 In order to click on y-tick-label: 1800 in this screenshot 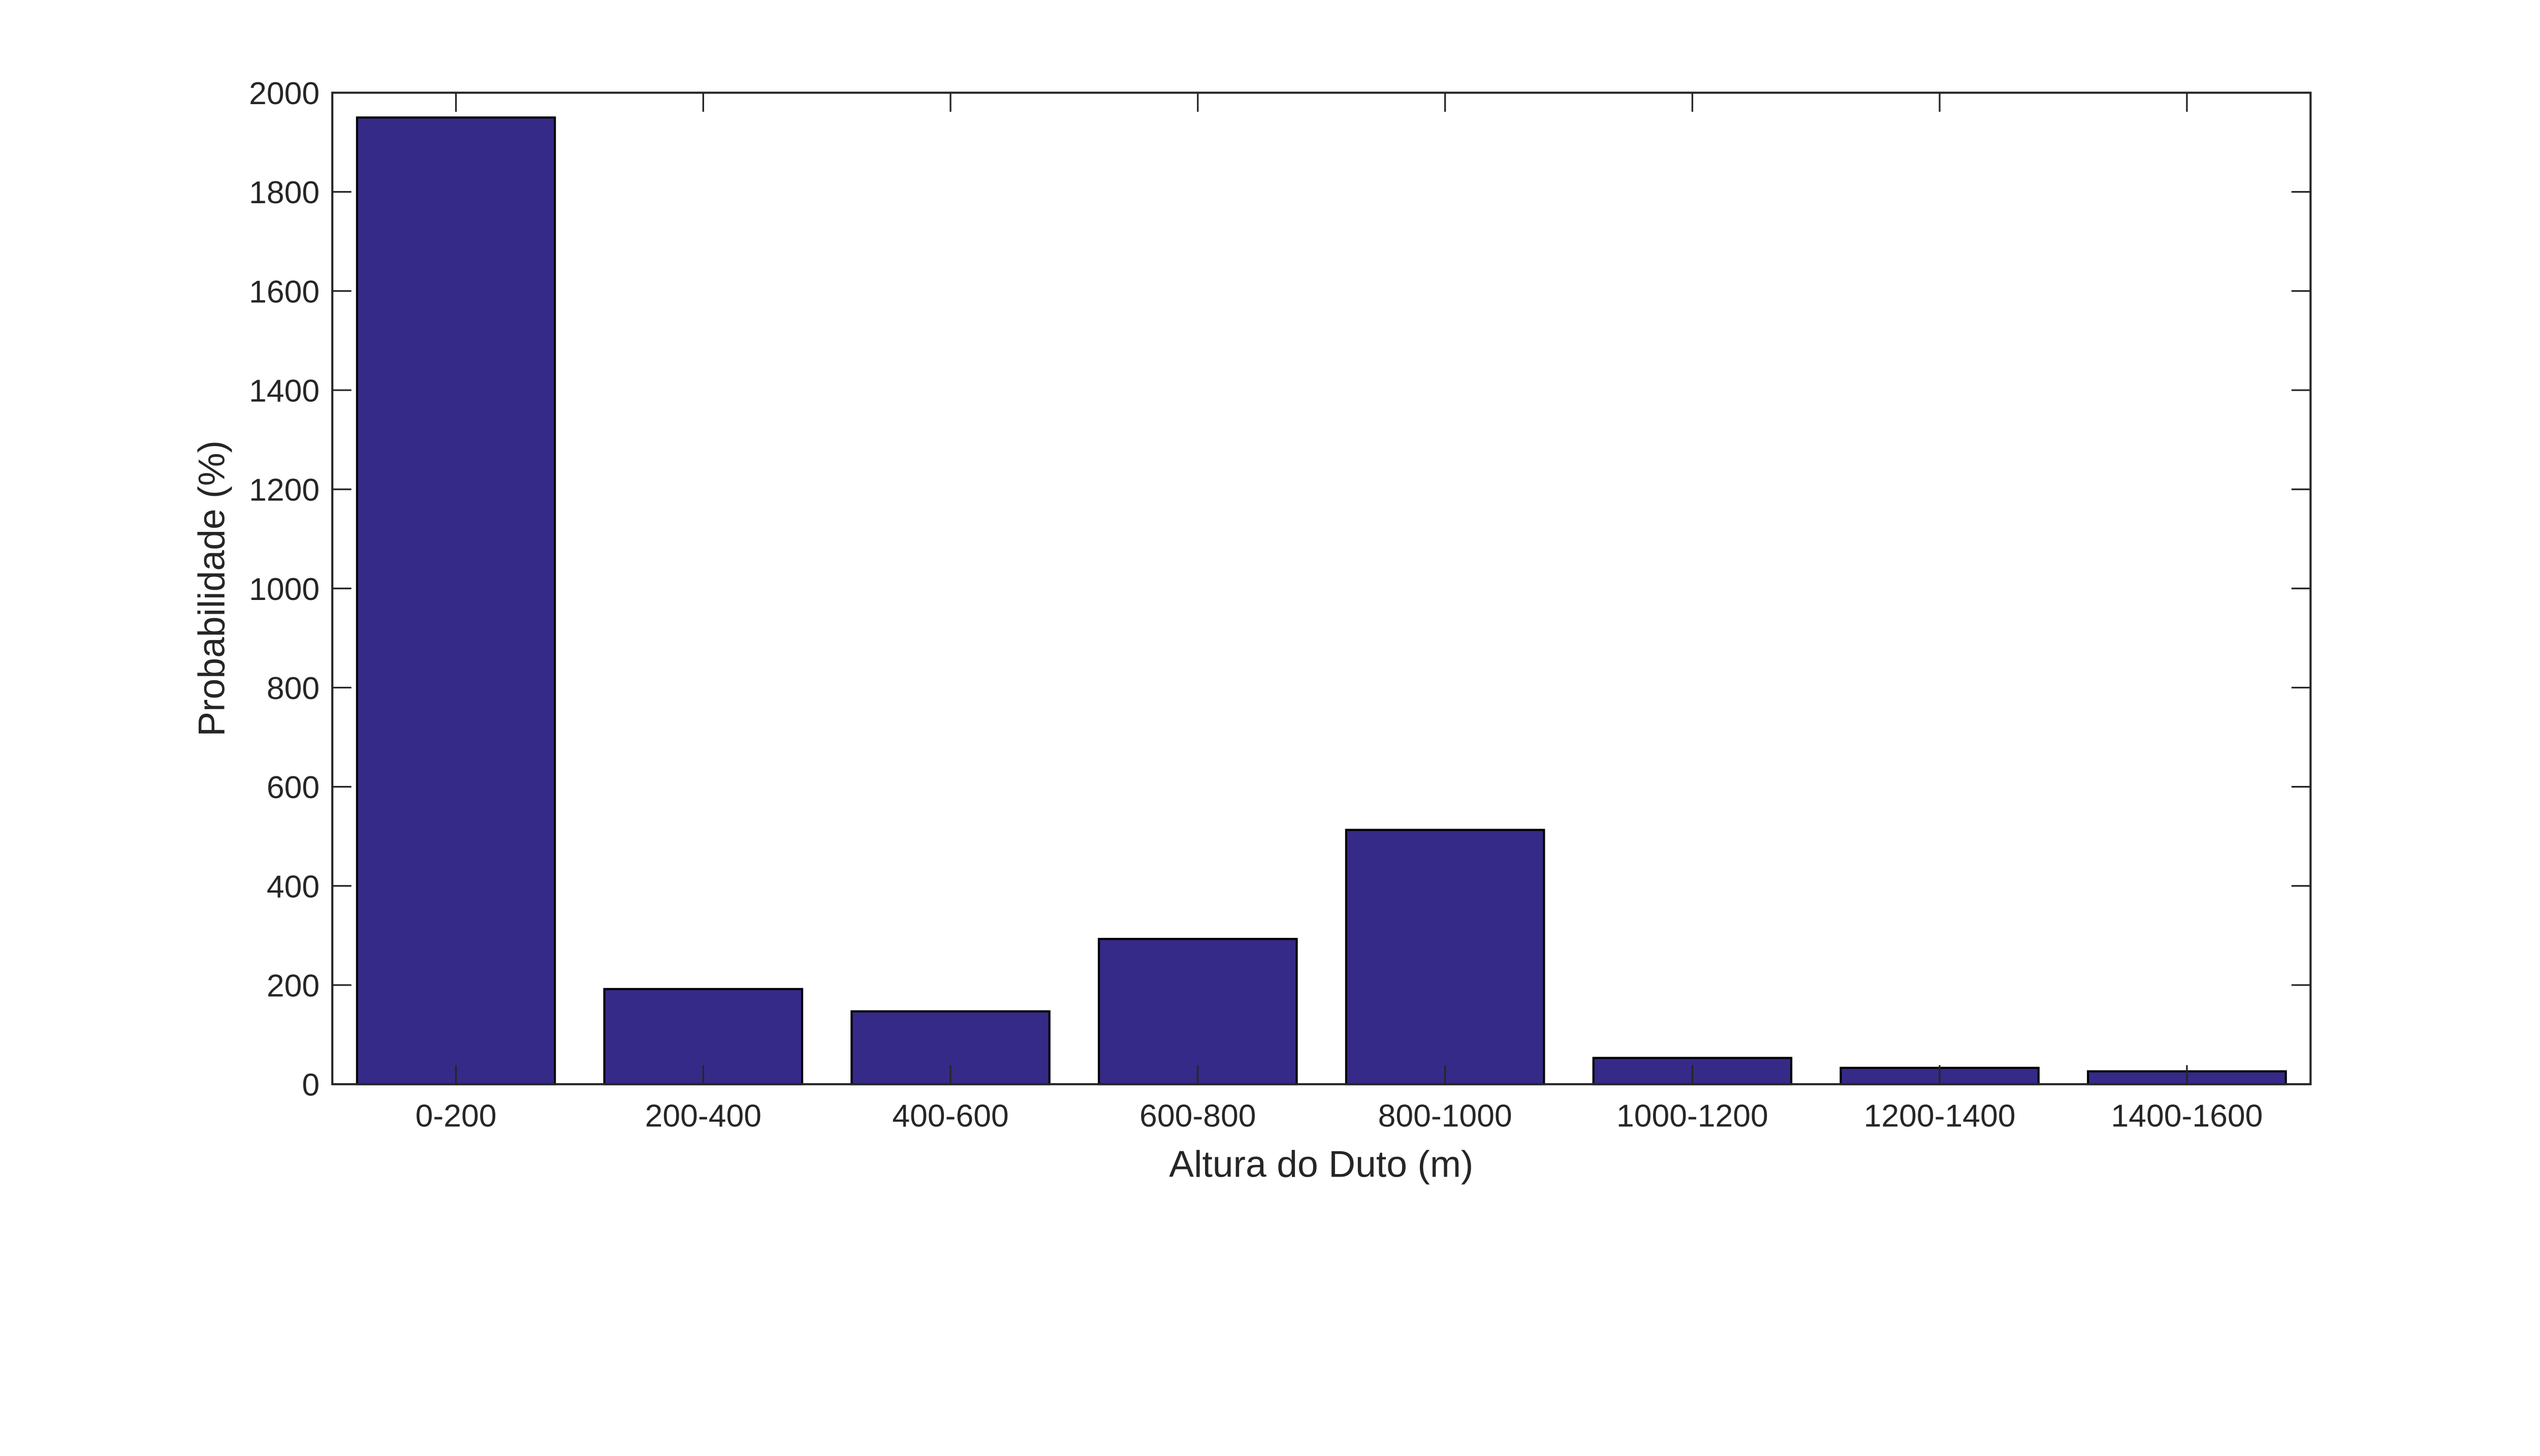, I will do `click(284, 192)`.